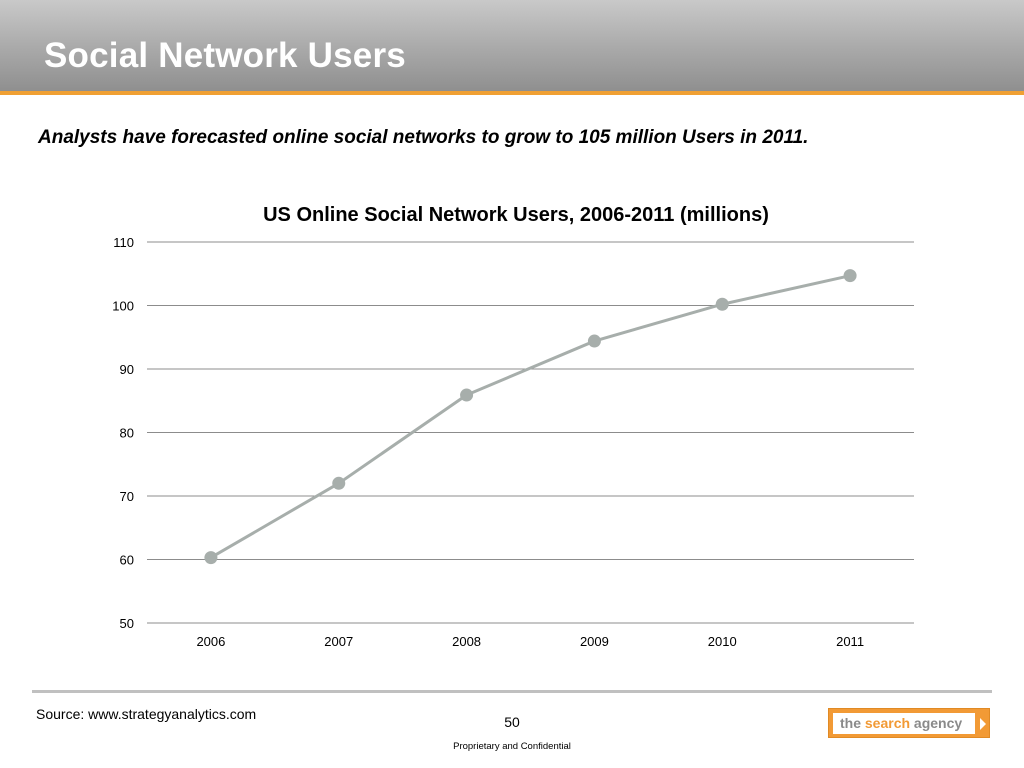  Describe the element at coordinates (594, 341) in the screenshot. I see `data-point-2009` at that location.